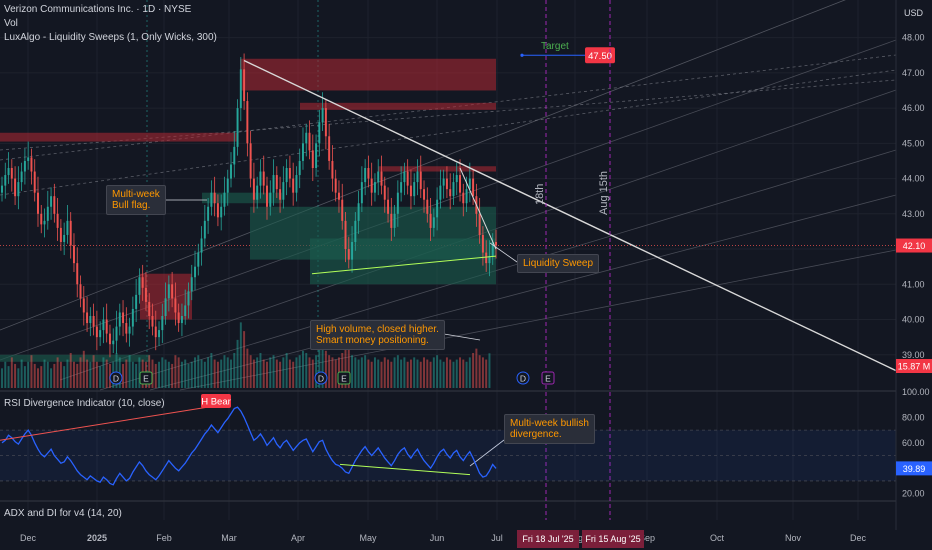 The height and width of the screenshot is (550, 932). Describe the element at coordinates (11, 23) in the screenshot. I see `vol-legend: Vol` at that location.